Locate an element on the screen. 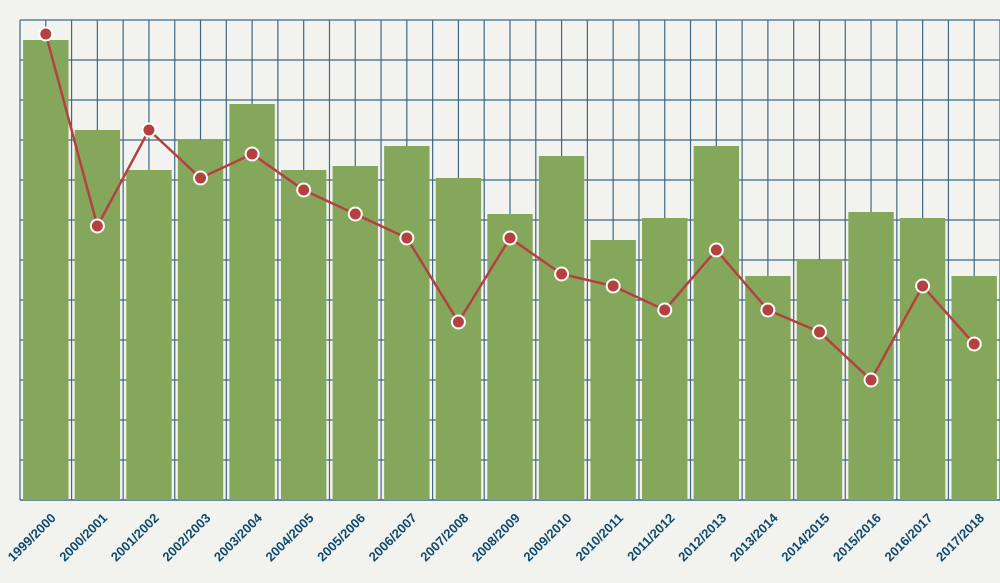 Image resolution: width=1000 pixels, height=583 pixels. x-tick-label: 2015/2016 is located at coordinates (857, 537).